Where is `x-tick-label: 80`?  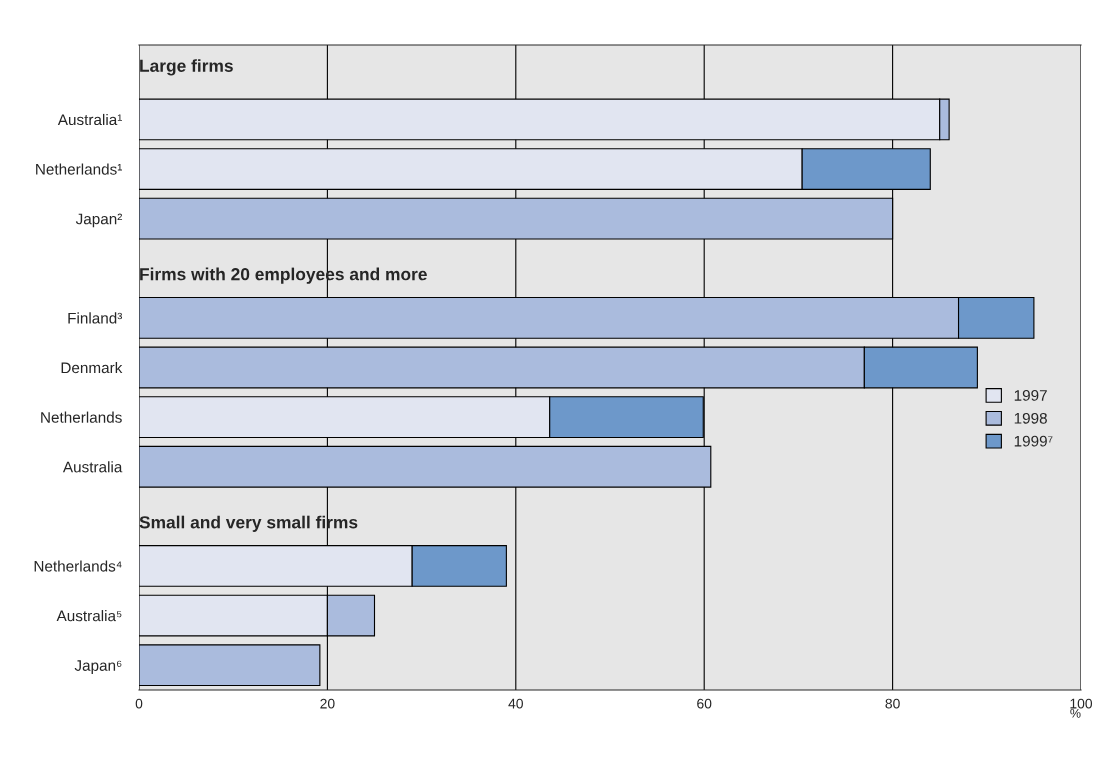 x-tick-label: 80 is located at coordinates (892, 703).